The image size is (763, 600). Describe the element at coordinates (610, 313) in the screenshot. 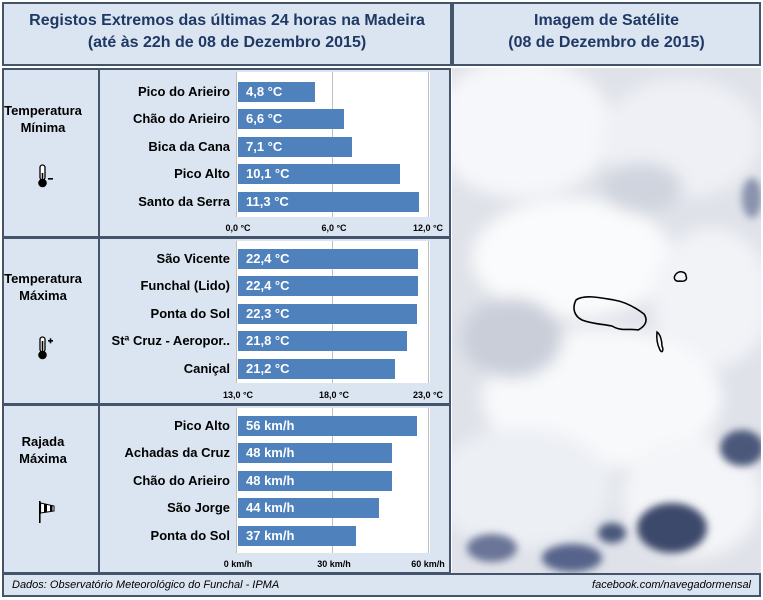

I see `madeira-island-outline` at that location.